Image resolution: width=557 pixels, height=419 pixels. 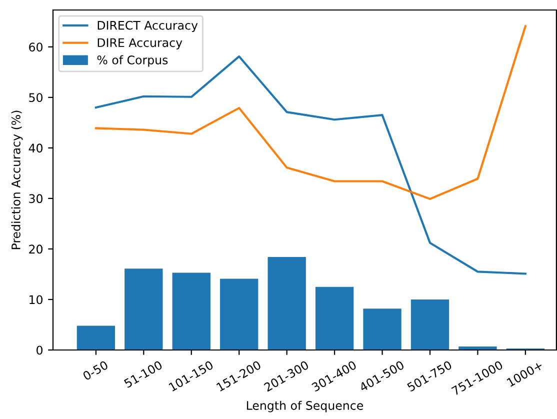 What do you see at coordinates (132, 61) in the screenshot?
I see `legend-label: % of Corpus` at bounding box center [132, 61].